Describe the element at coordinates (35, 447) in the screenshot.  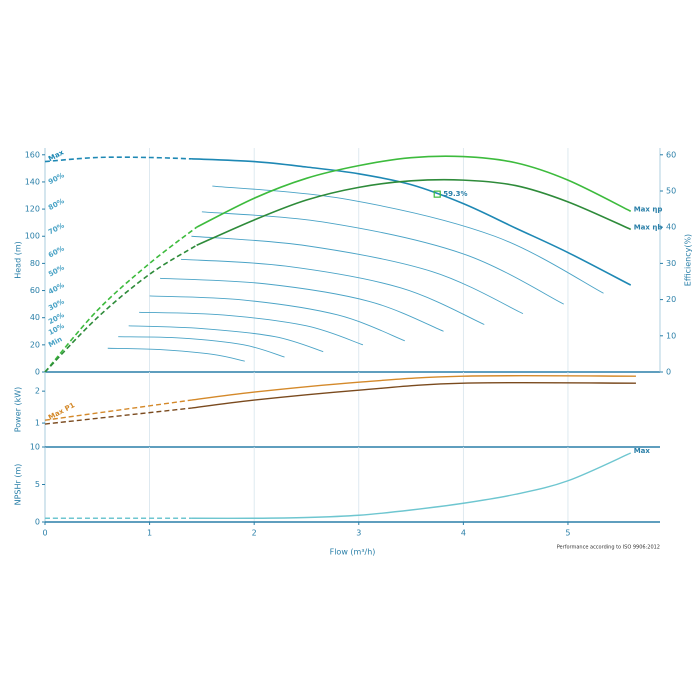
I see `y-tick-label: 10` at that location.